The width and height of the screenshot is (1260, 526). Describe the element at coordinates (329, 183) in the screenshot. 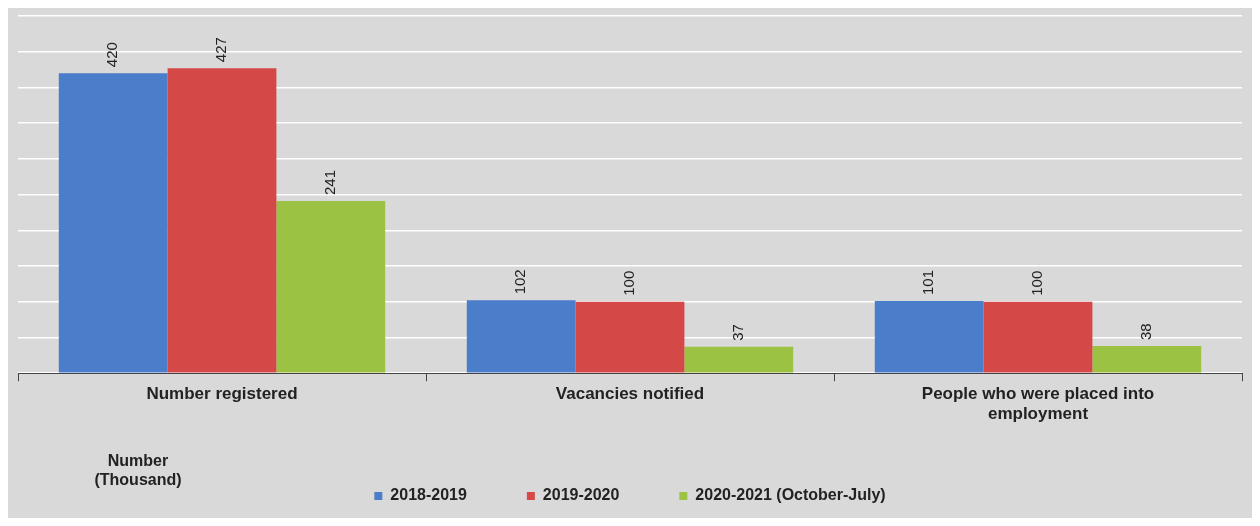

I see `data-label: 241` at that location.